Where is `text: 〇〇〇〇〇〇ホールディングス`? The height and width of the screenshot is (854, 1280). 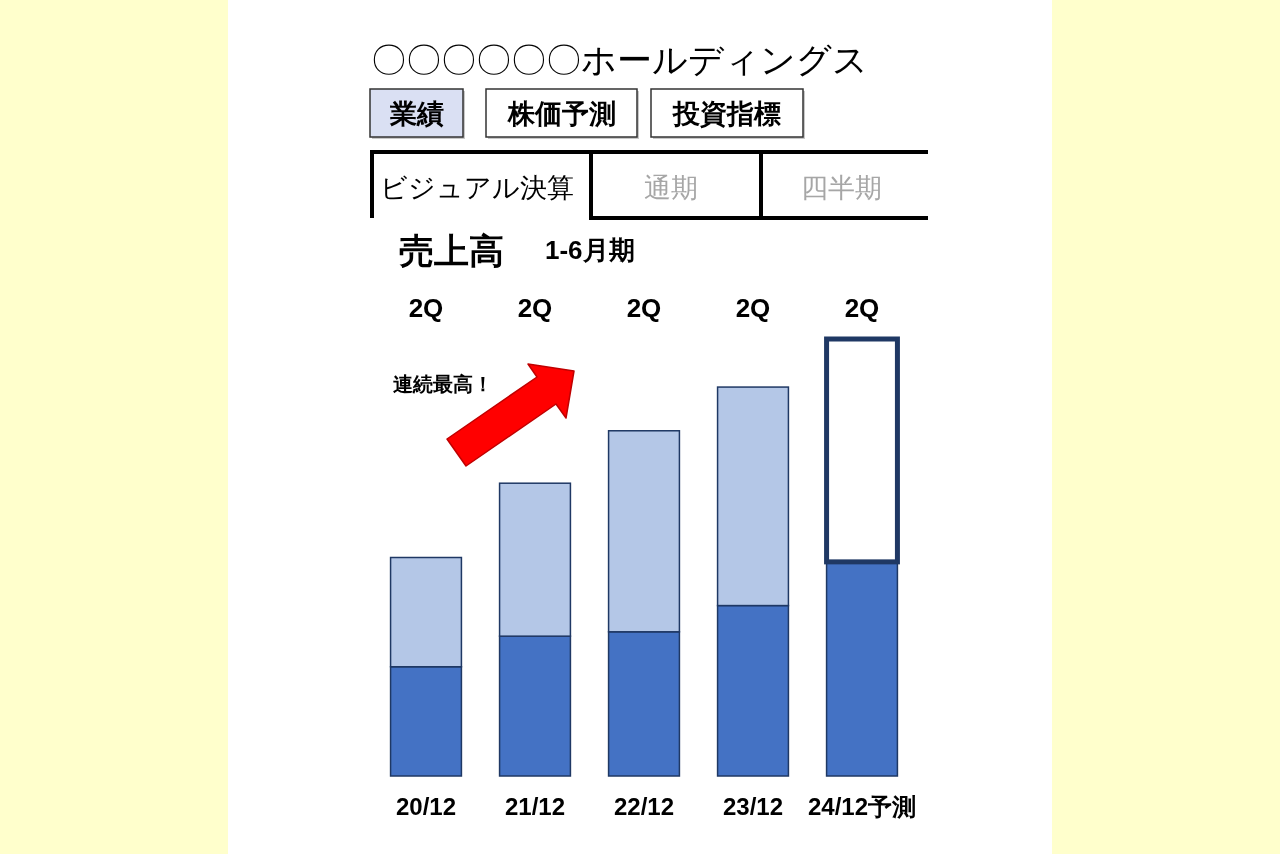 text: 〇〇〇〇〇〇ホールディングス is located at coordinates (619, 59).